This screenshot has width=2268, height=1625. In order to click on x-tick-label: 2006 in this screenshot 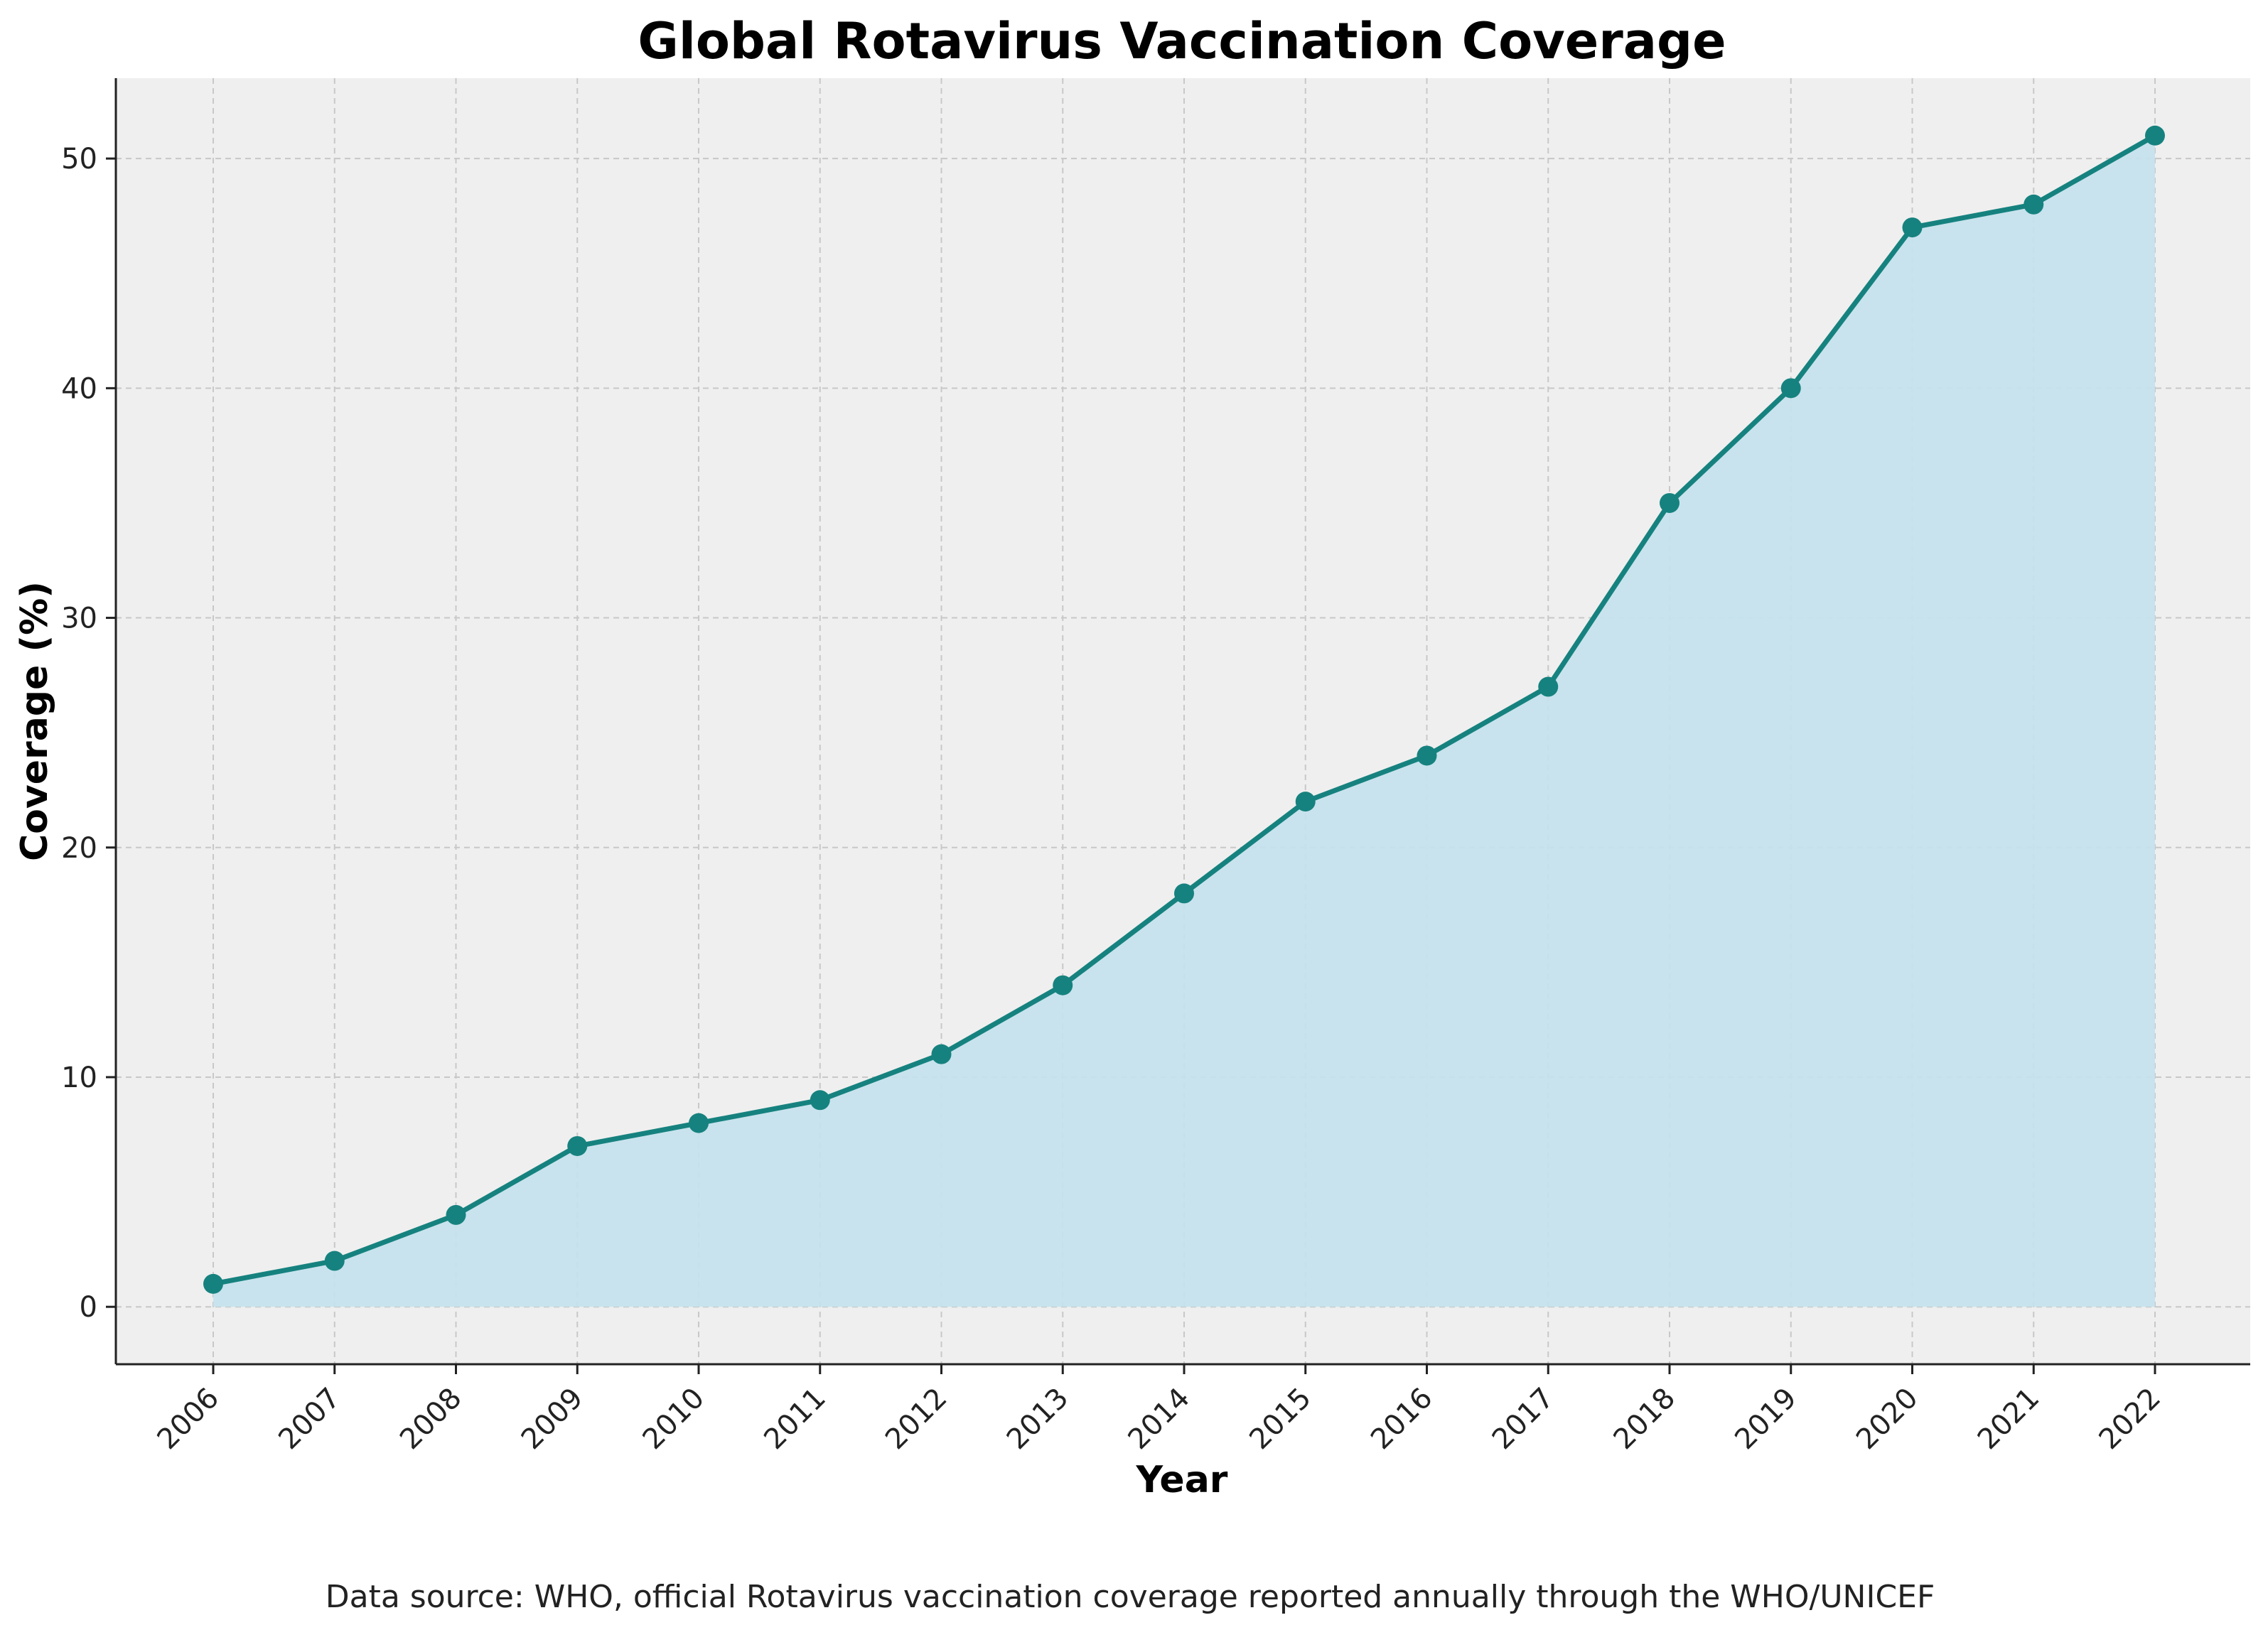, I will do `click(188, 1419)`.